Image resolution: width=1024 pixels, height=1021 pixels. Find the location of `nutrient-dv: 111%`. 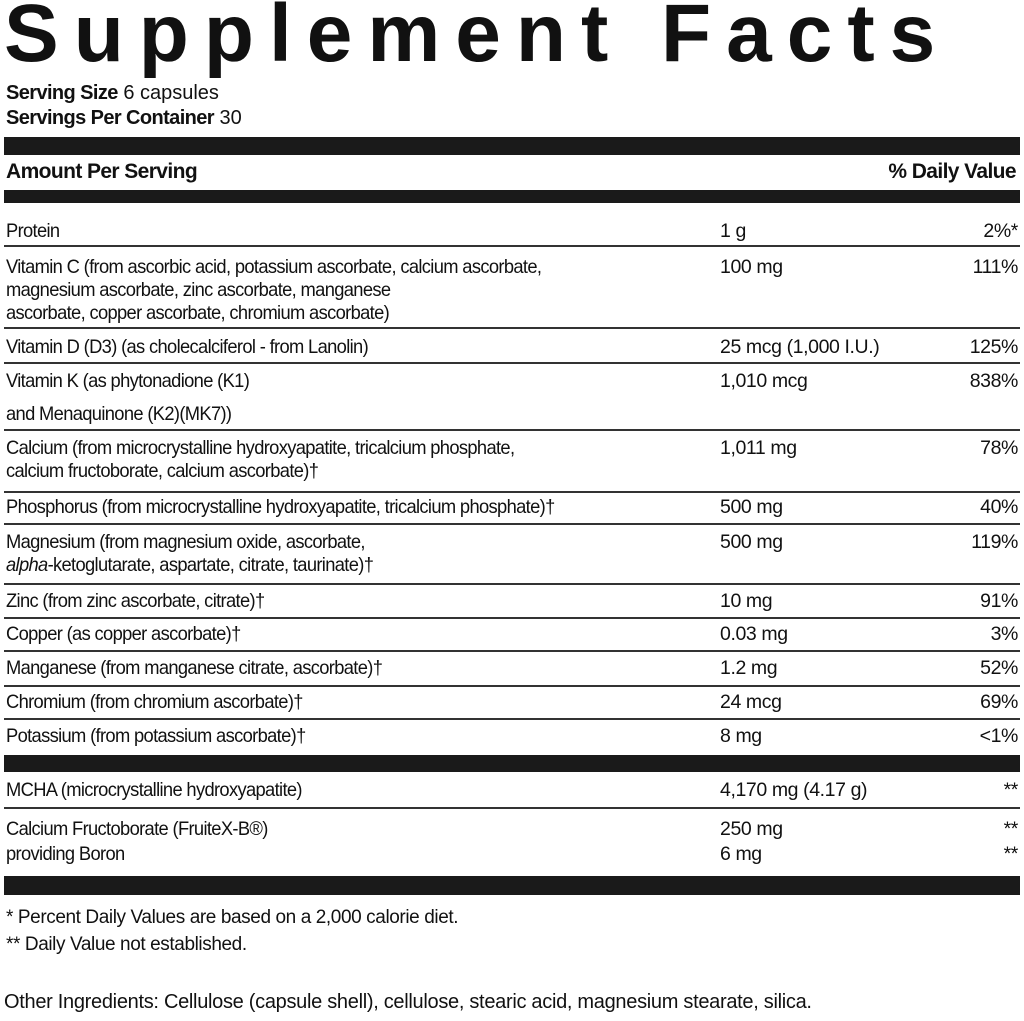

nutrient-dv: 111% is located at coordinates (995, 267).